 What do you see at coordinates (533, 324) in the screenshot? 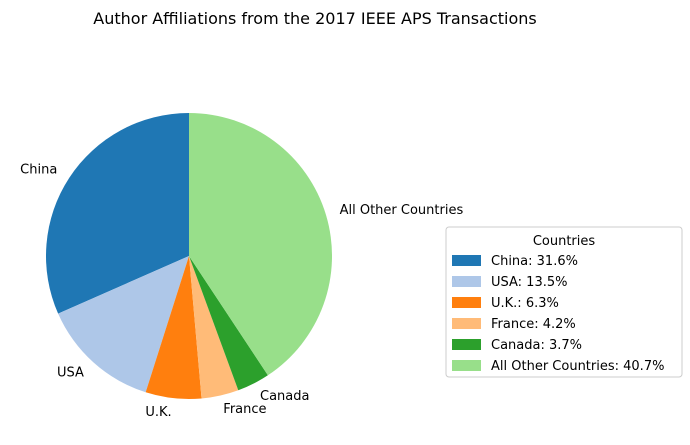
I see `legend-entry-france: France: 4.2%` at bounding box center [533, 324].